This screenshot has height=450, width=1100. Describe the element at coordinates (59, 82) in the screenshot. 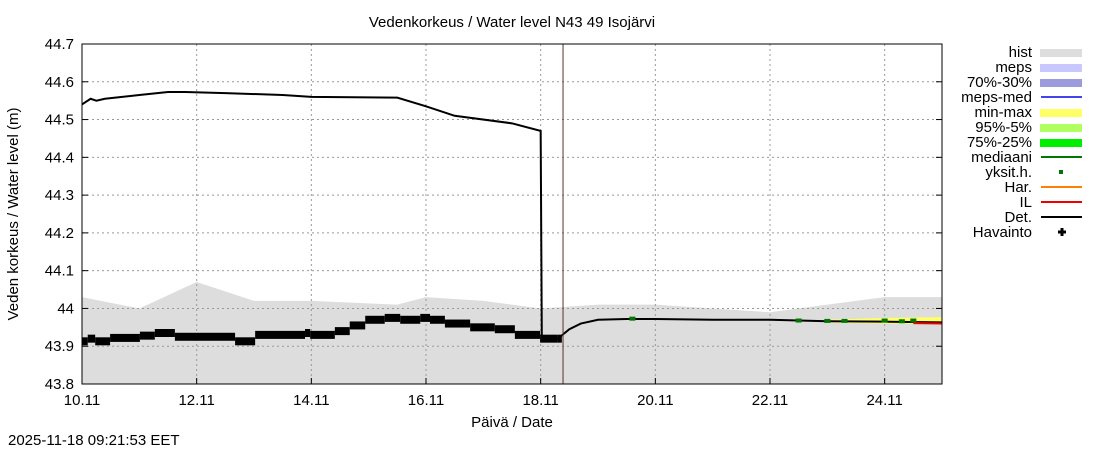

I see `y-tick-label: 44.6` at that location.